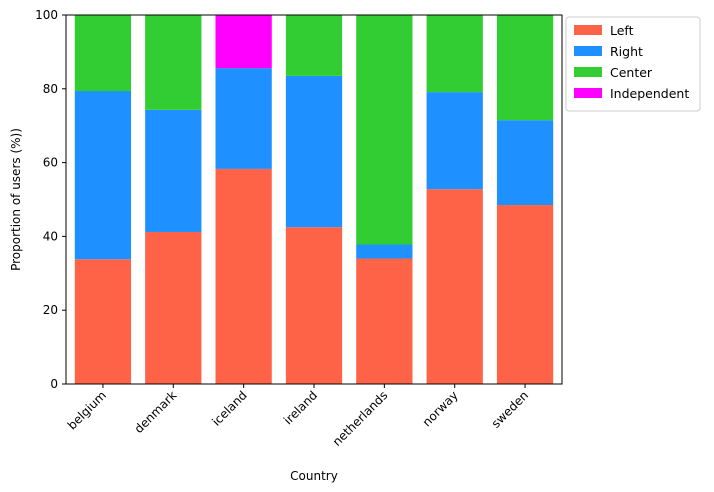 The height and width of the screenshot is (492, 714). I want to click on bar-center-netherlands, so click(384, 130).